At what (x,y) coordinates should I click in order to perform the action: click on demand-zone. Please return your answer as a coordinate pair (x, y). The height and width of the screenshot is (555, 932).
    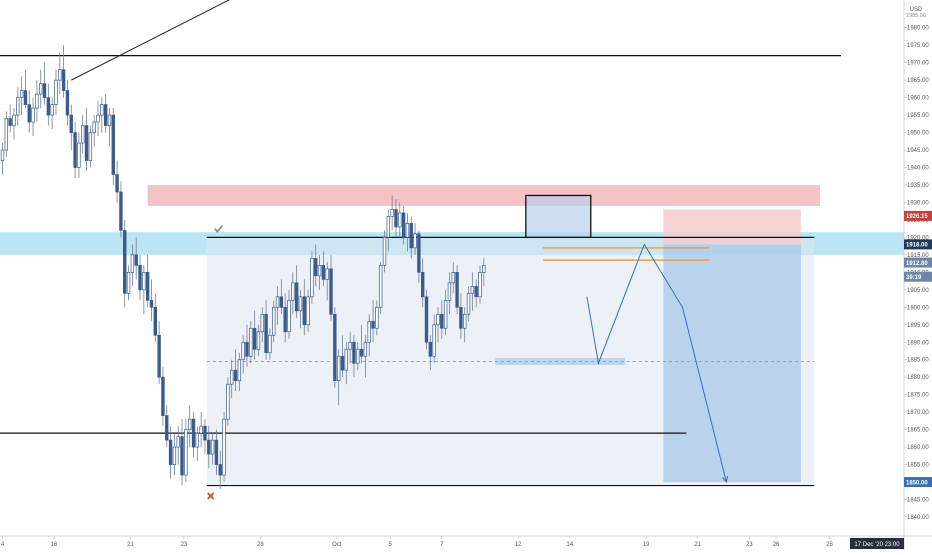
    Looking at the image, I should click on (560, 361).